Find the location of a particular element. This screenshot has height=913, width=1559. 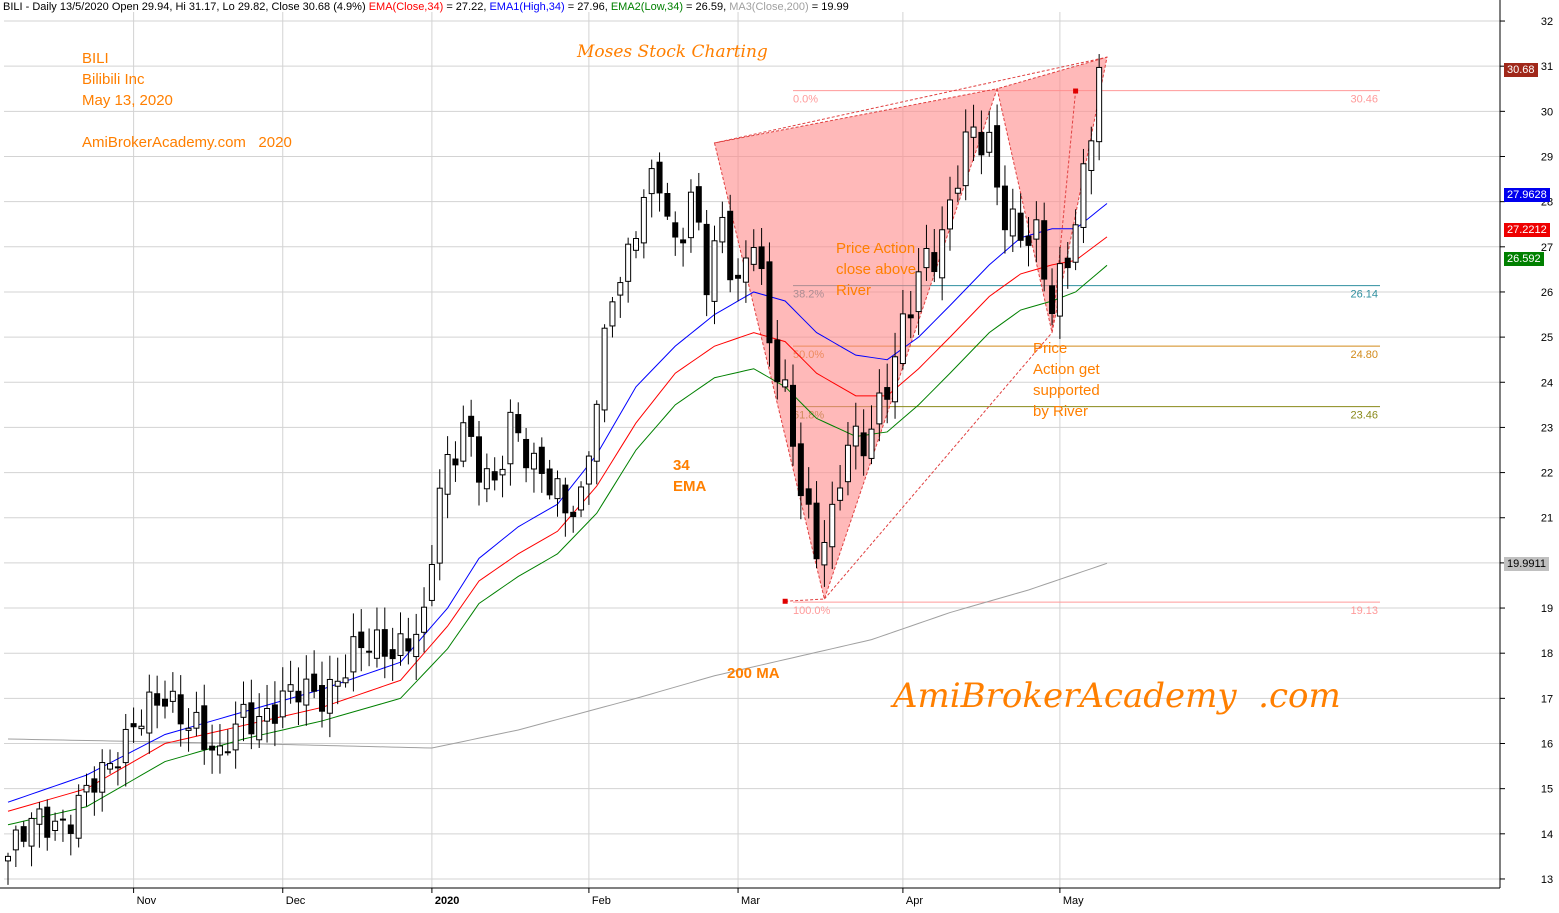

y-tick-label: 31 is located at coordinates (1547, 67).